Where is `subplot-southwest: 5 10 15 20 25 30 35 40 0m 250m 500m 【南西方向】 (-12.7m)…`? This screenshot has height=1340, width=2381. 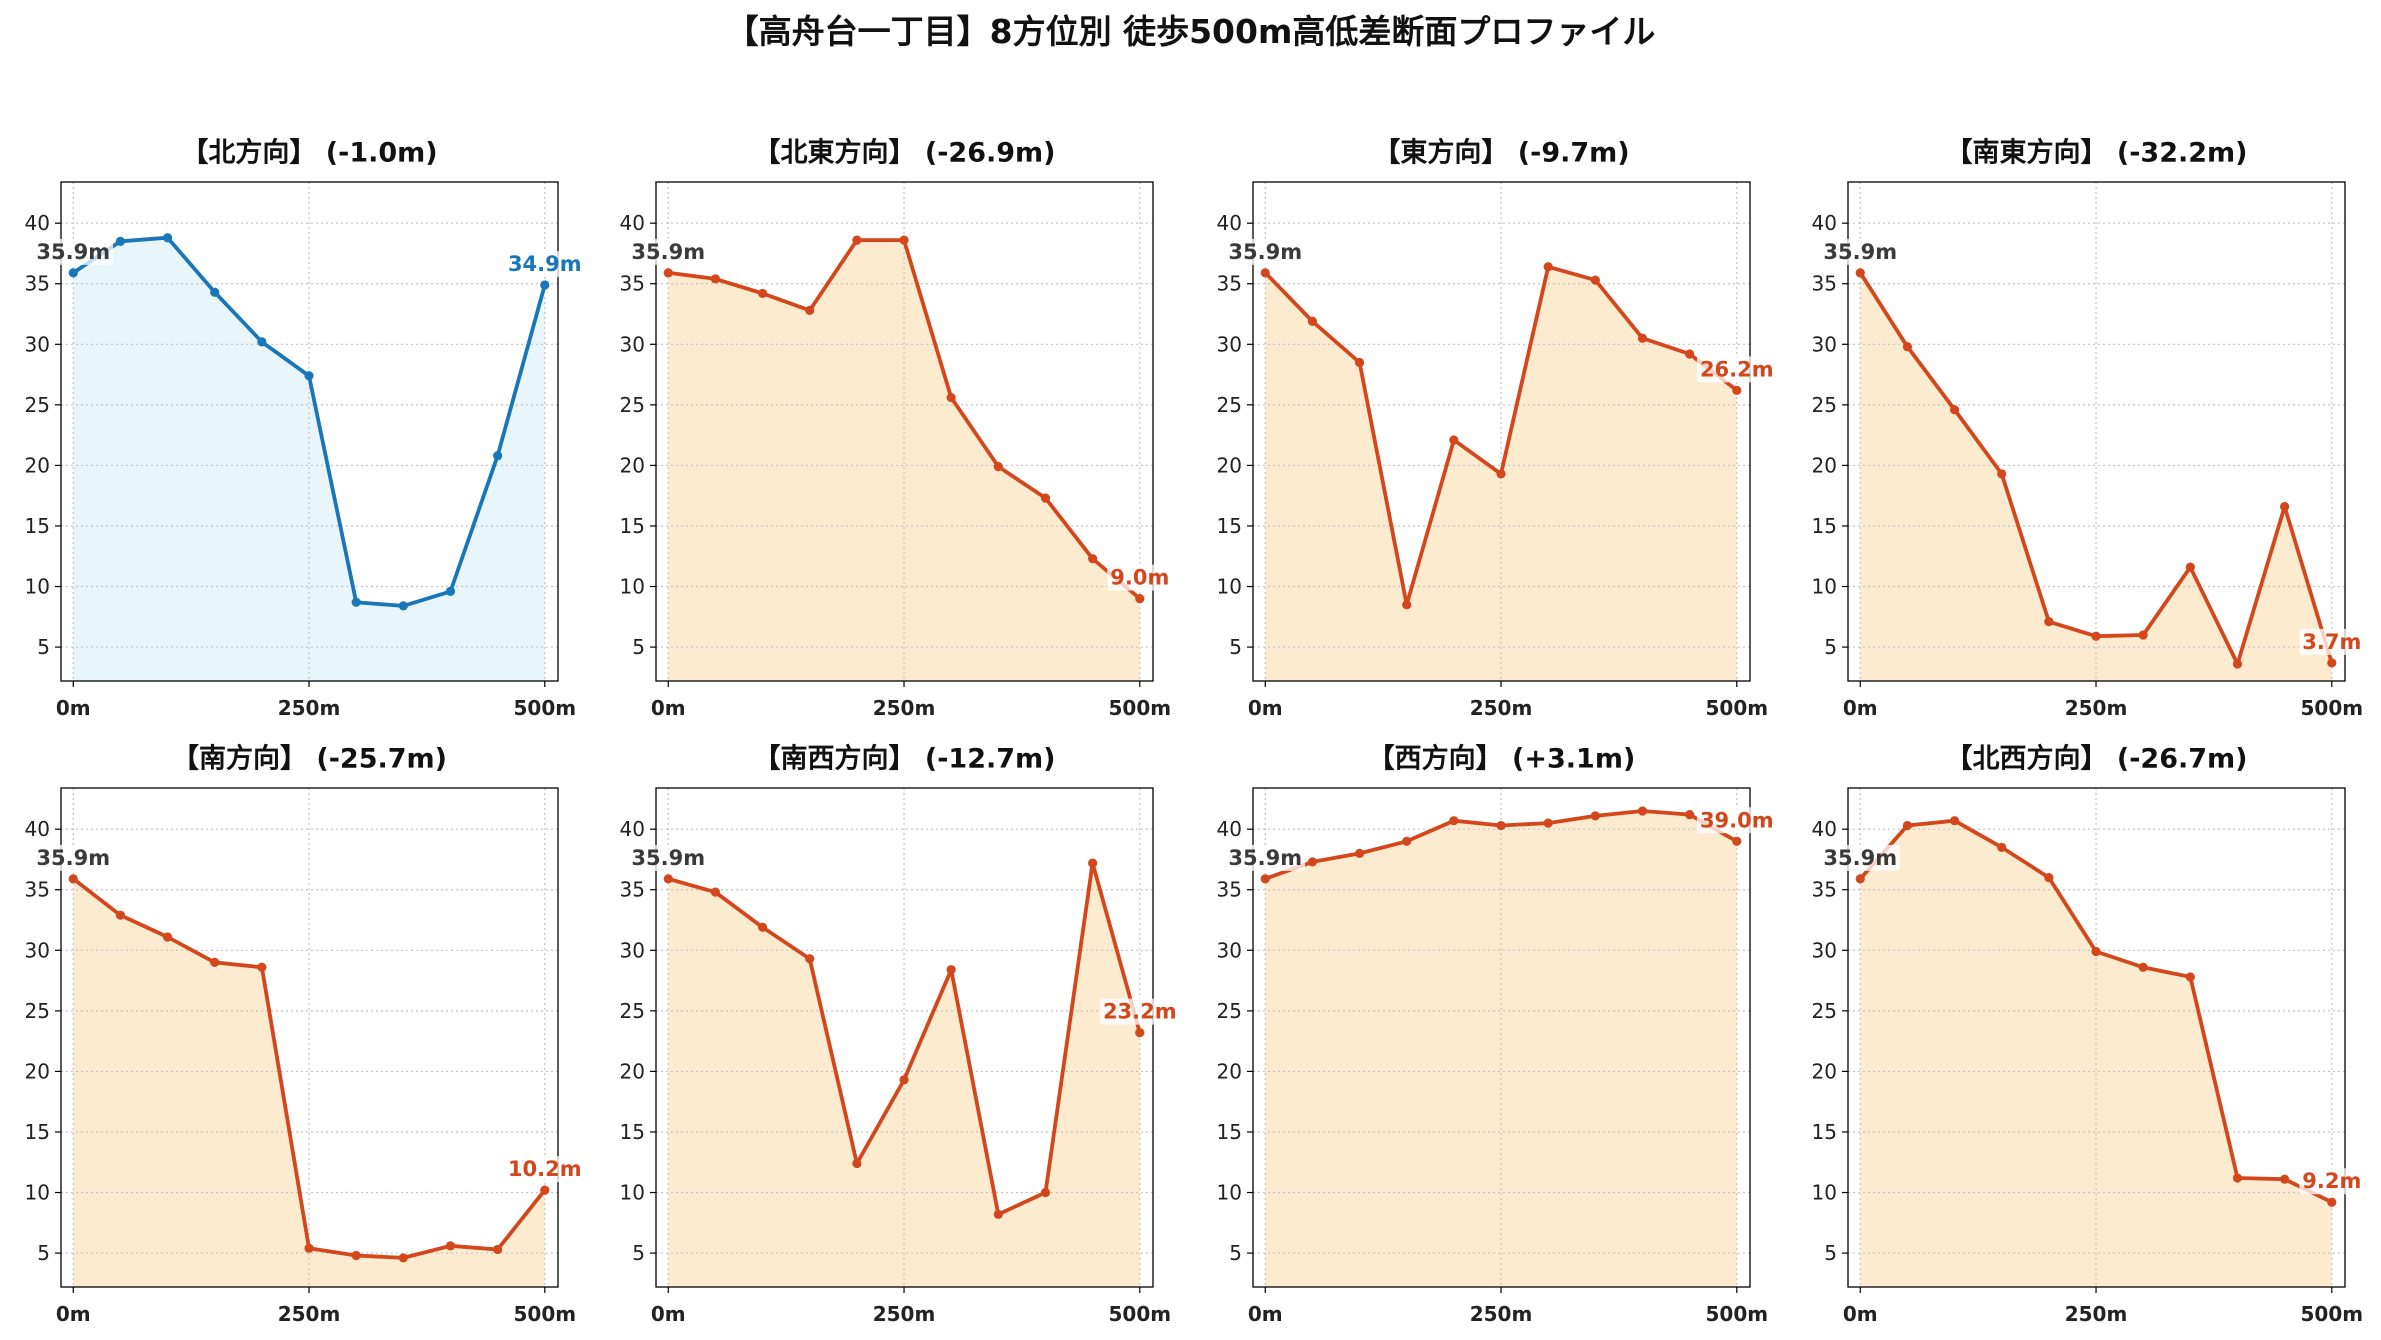
subplot-southwest: 5 10 15 20 25 30 35 40 0m 250m 500m 【南西方向】 (-12.7m)… is located at coordinates (900, 1034).